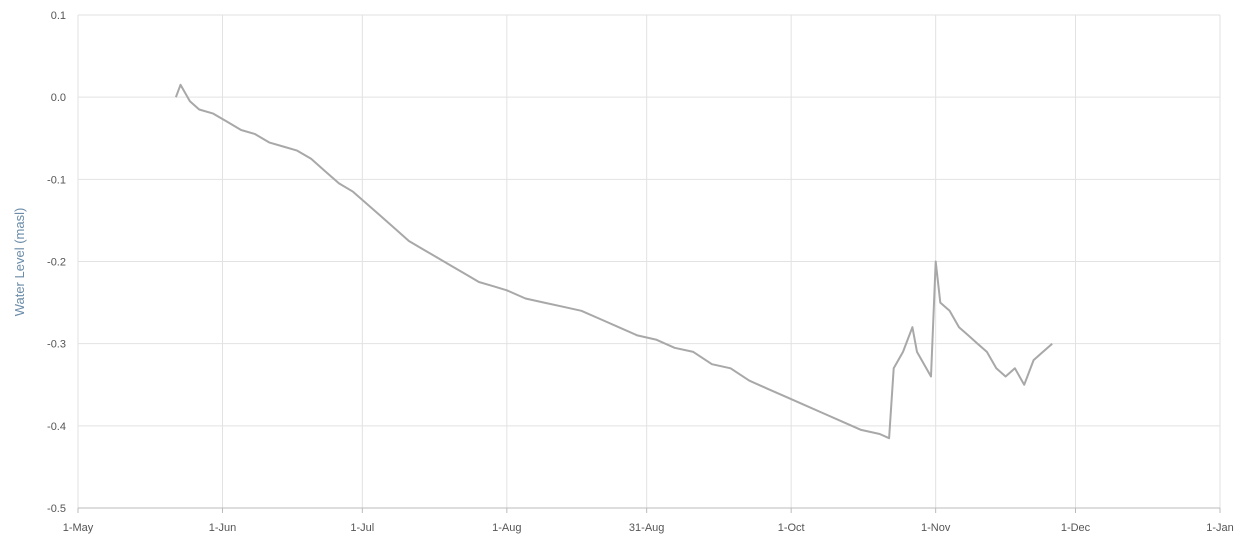 This screenshot has height=537, width=1248. What do you see at coordinates (58, 98) in the screenshot?
I see `y-tick-label: 0.0` at bounding box center [58, 98].